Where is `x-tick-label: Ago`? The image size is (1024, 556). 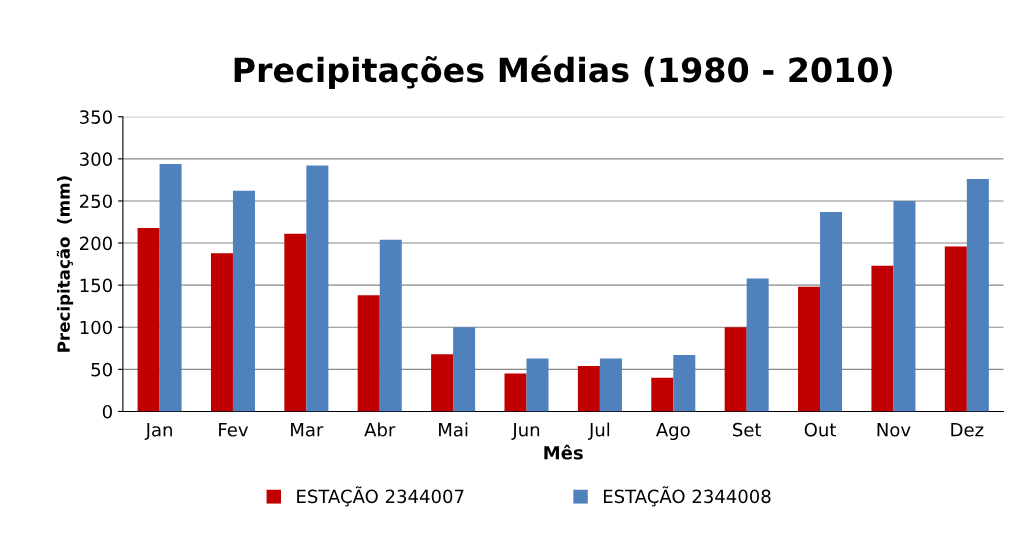 x-tick-label: Ago is located at coordinates (672, 432).